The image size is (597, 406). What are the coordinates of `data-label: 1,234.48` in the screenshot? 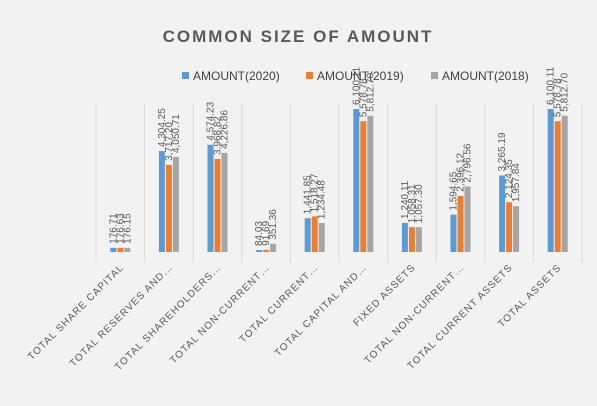 It's located at (322, 199).